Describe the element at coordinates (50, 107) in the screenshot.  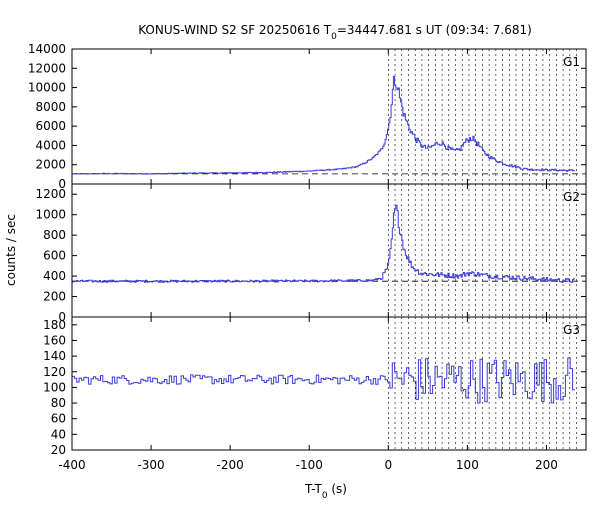
I see `panel-g1-y-tick-label: 8000` at that location.